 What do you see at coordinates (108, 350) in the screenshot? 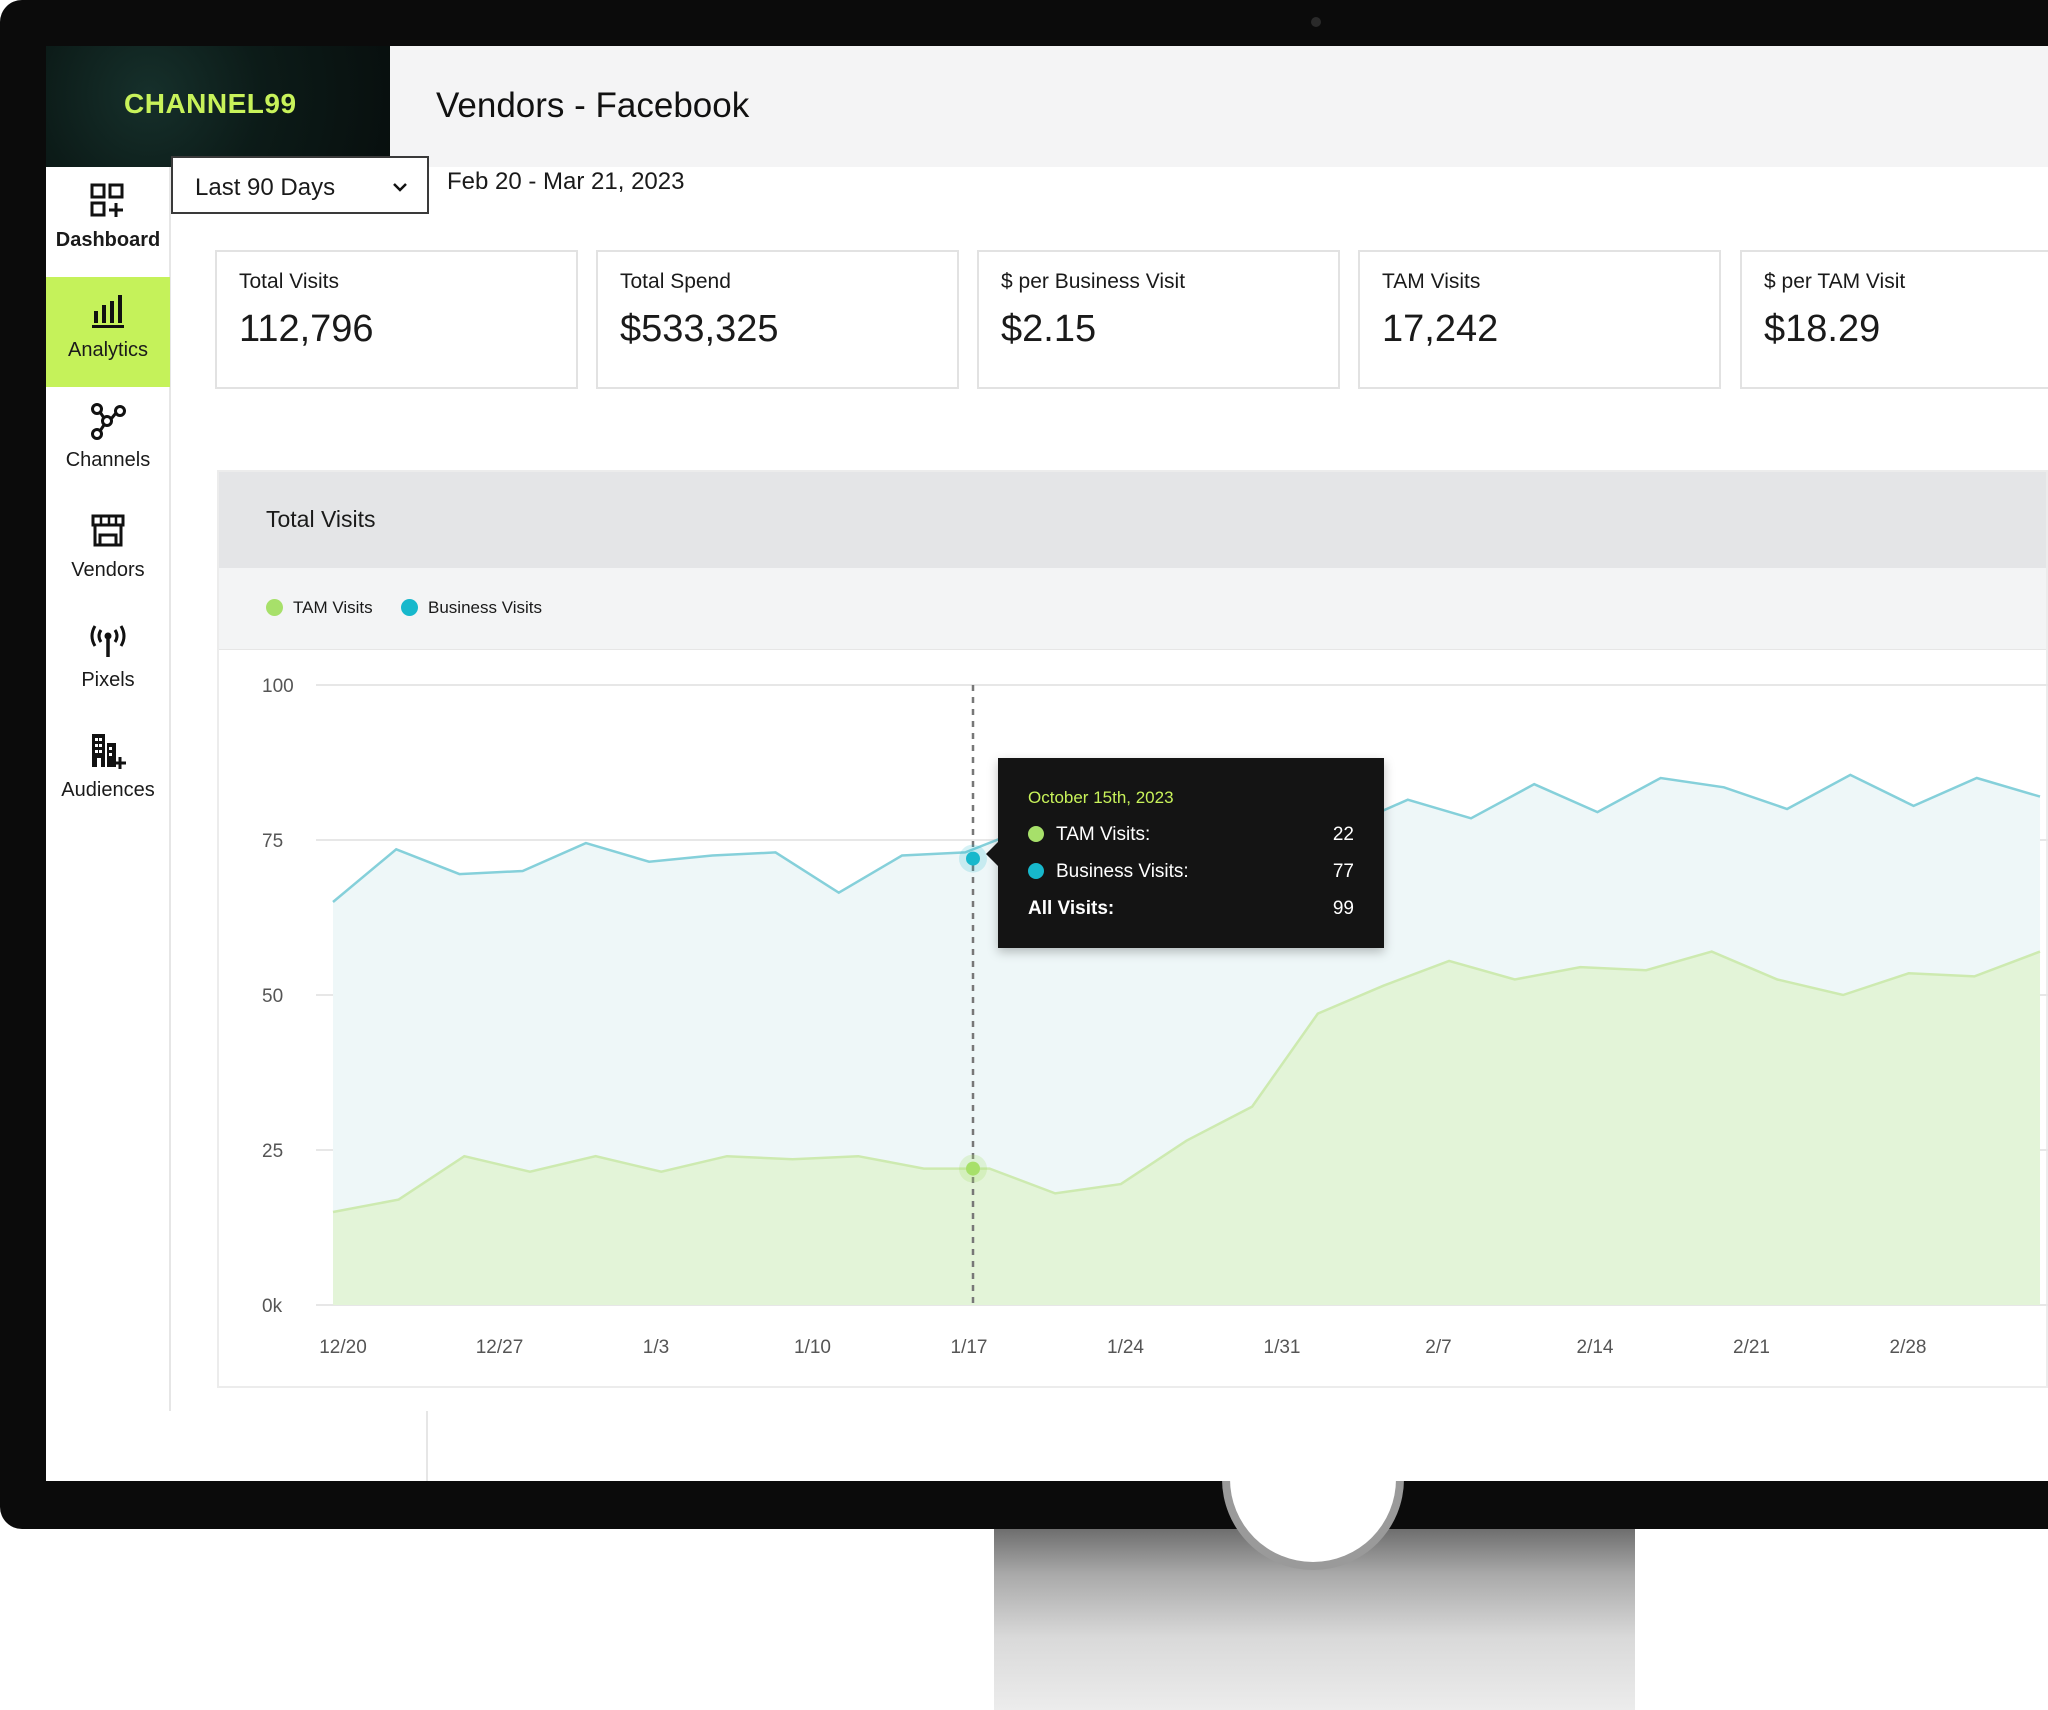
I see `sidebar-item-label: Analytics` at bounding box center [108, 350].